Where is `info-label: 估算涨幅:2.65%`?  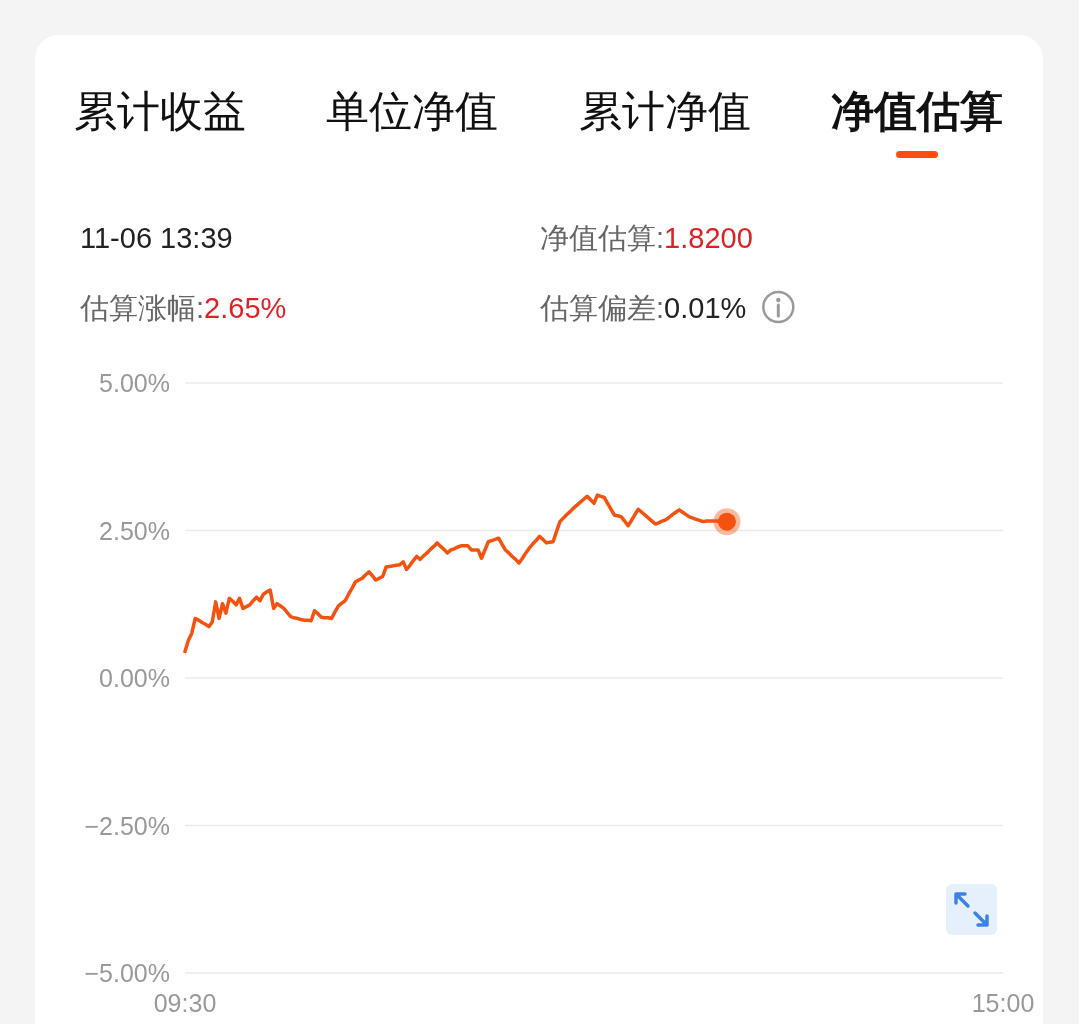 info-label: 估算涨幅:2.65% is located at coordinates (183, 308).